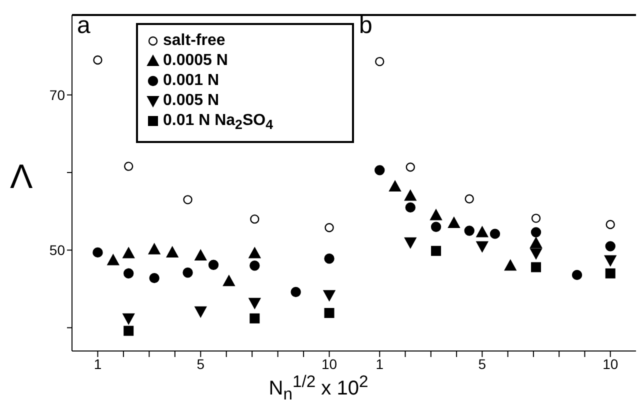  What do you see at coordinates (194, 40) in the screenshot?
I see `legend-label: salt-free` at bounding box center [194, 40].